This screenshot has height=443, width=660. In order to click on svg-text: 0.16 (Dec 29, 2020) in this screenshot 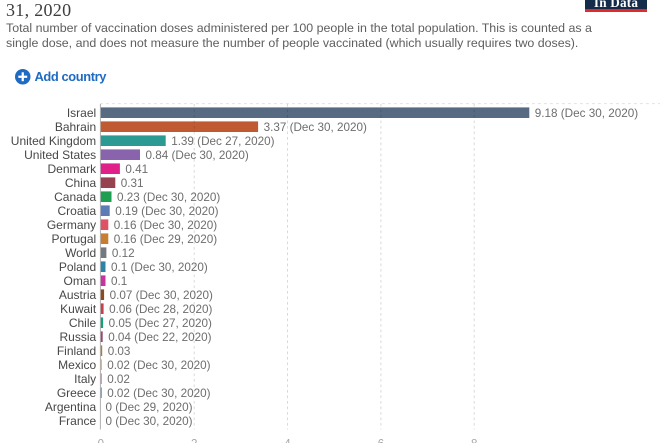, I will do `click(165, 239)`.